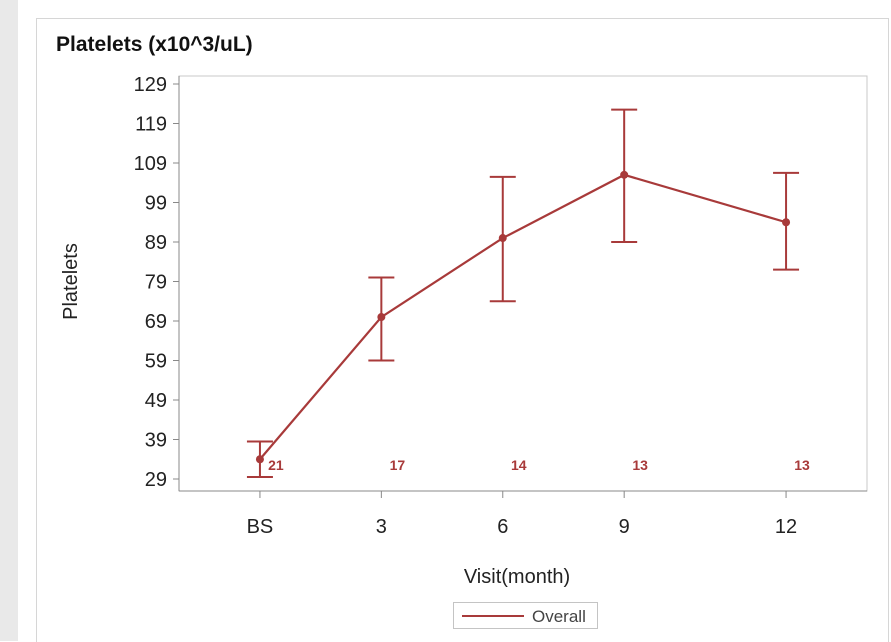 The image size is (891, 642). I want to click on y-tick-label: 59, so click(156, 362).